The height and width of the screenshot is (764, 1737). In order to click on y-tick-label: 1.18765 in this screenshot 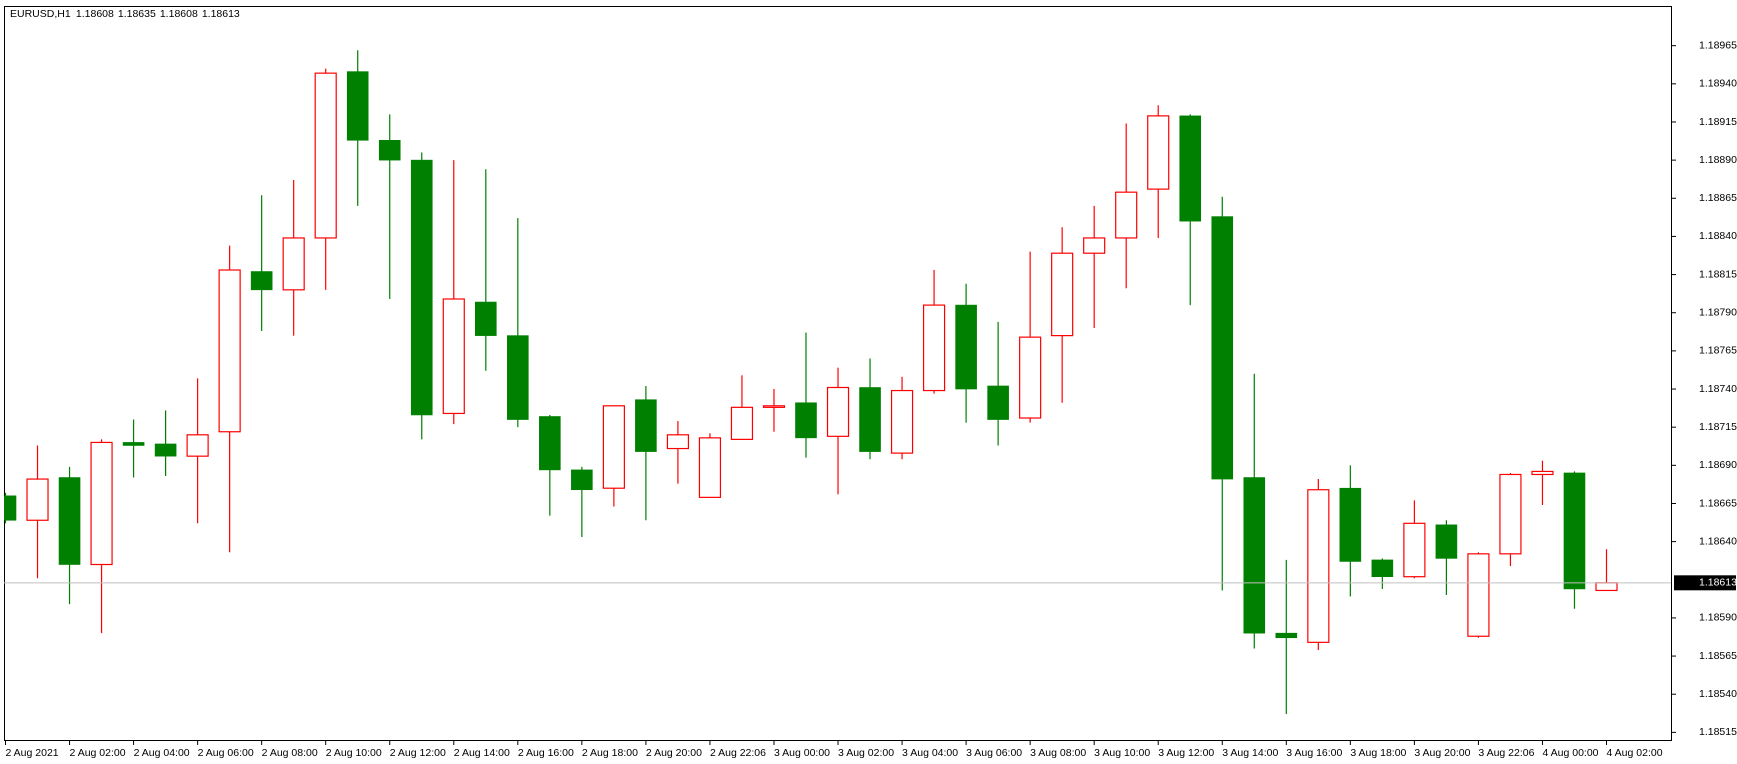, I will do `click(1718, 351)`.